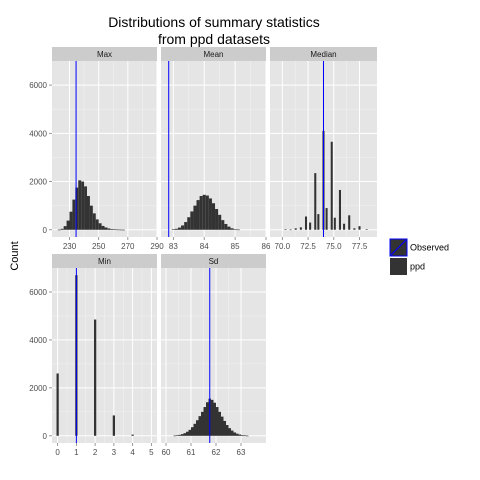 The width and height of the screenshot is (480, 480). Describe the element at coordinates (157, 246) in the screenshot. I see `x-tick-label: 290` at that location.